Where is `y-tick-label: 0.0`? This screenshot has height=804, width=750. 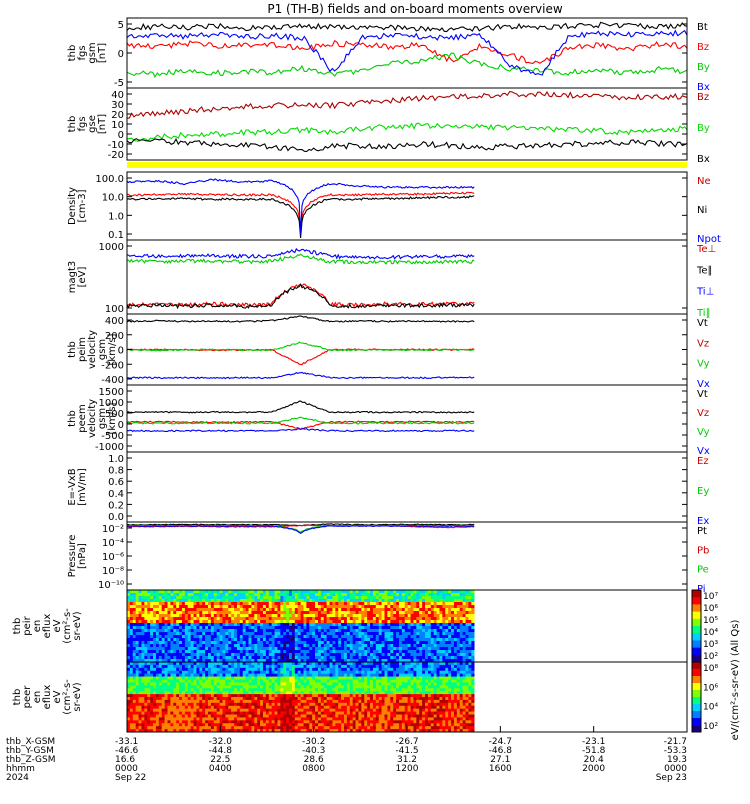 y-tick-label: 0.0 is located at coordinates (116, 517).